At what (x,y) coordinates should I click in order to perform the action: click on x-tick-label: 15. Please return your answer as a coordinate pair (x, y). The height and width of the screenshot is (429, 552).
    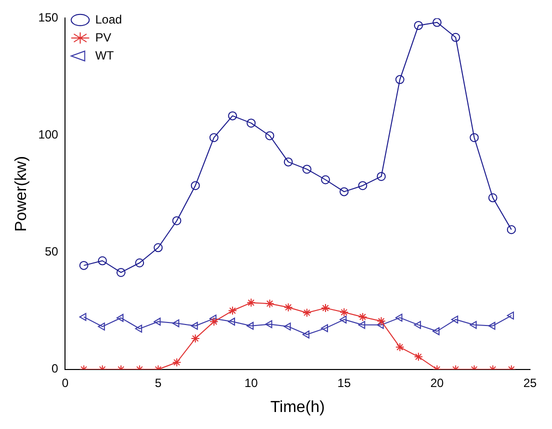
    Looking at the image, I should click on (344, 383).